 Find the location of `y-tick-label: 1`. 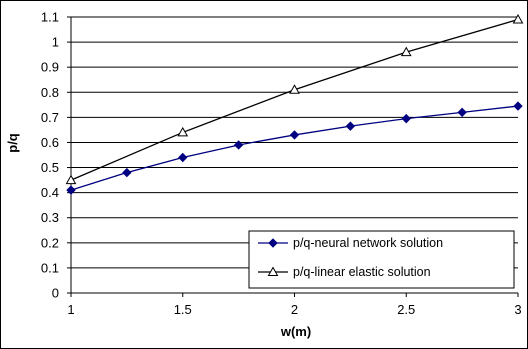

y-tick-label: 1 is located at coordinates (55, 42).